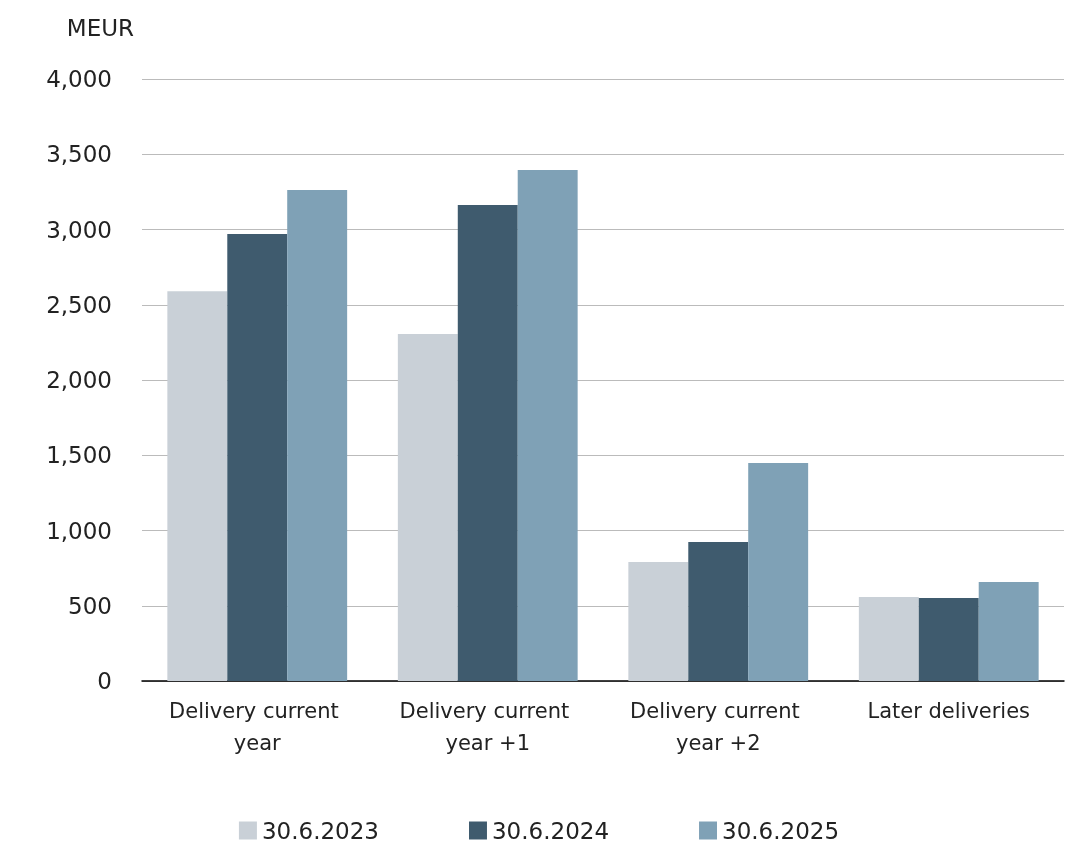 This screenshot has width=1078, height=849. I want to click on legend-label: 30.6.2025, so click(781, 830).